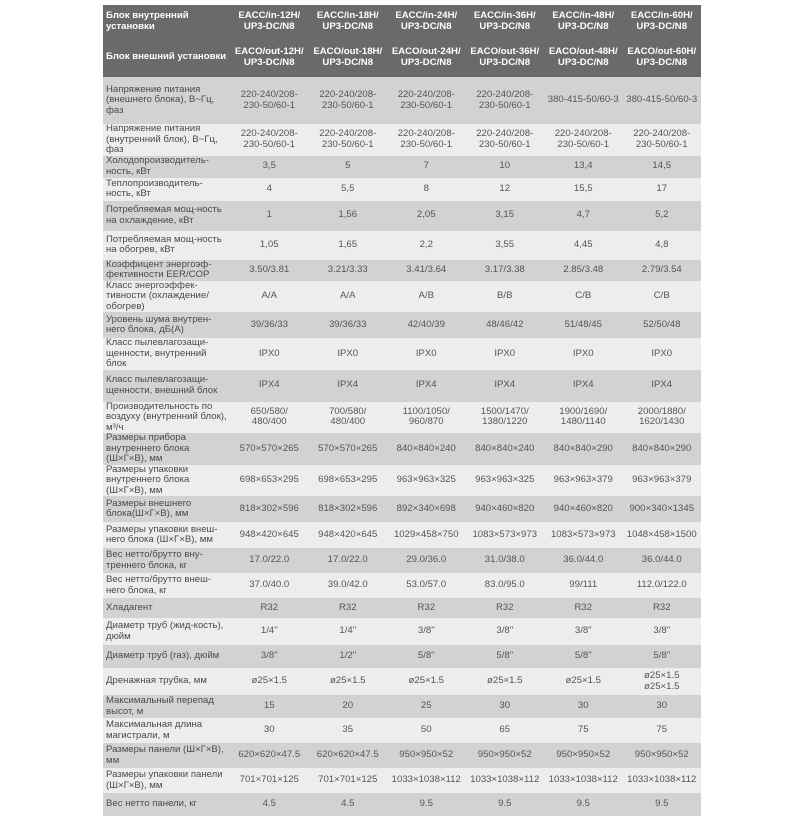  What do you see at coordinates (269, 804) in the screenshot?
I see `cell-model-1: 4.5` at bounding box center [269, 804].